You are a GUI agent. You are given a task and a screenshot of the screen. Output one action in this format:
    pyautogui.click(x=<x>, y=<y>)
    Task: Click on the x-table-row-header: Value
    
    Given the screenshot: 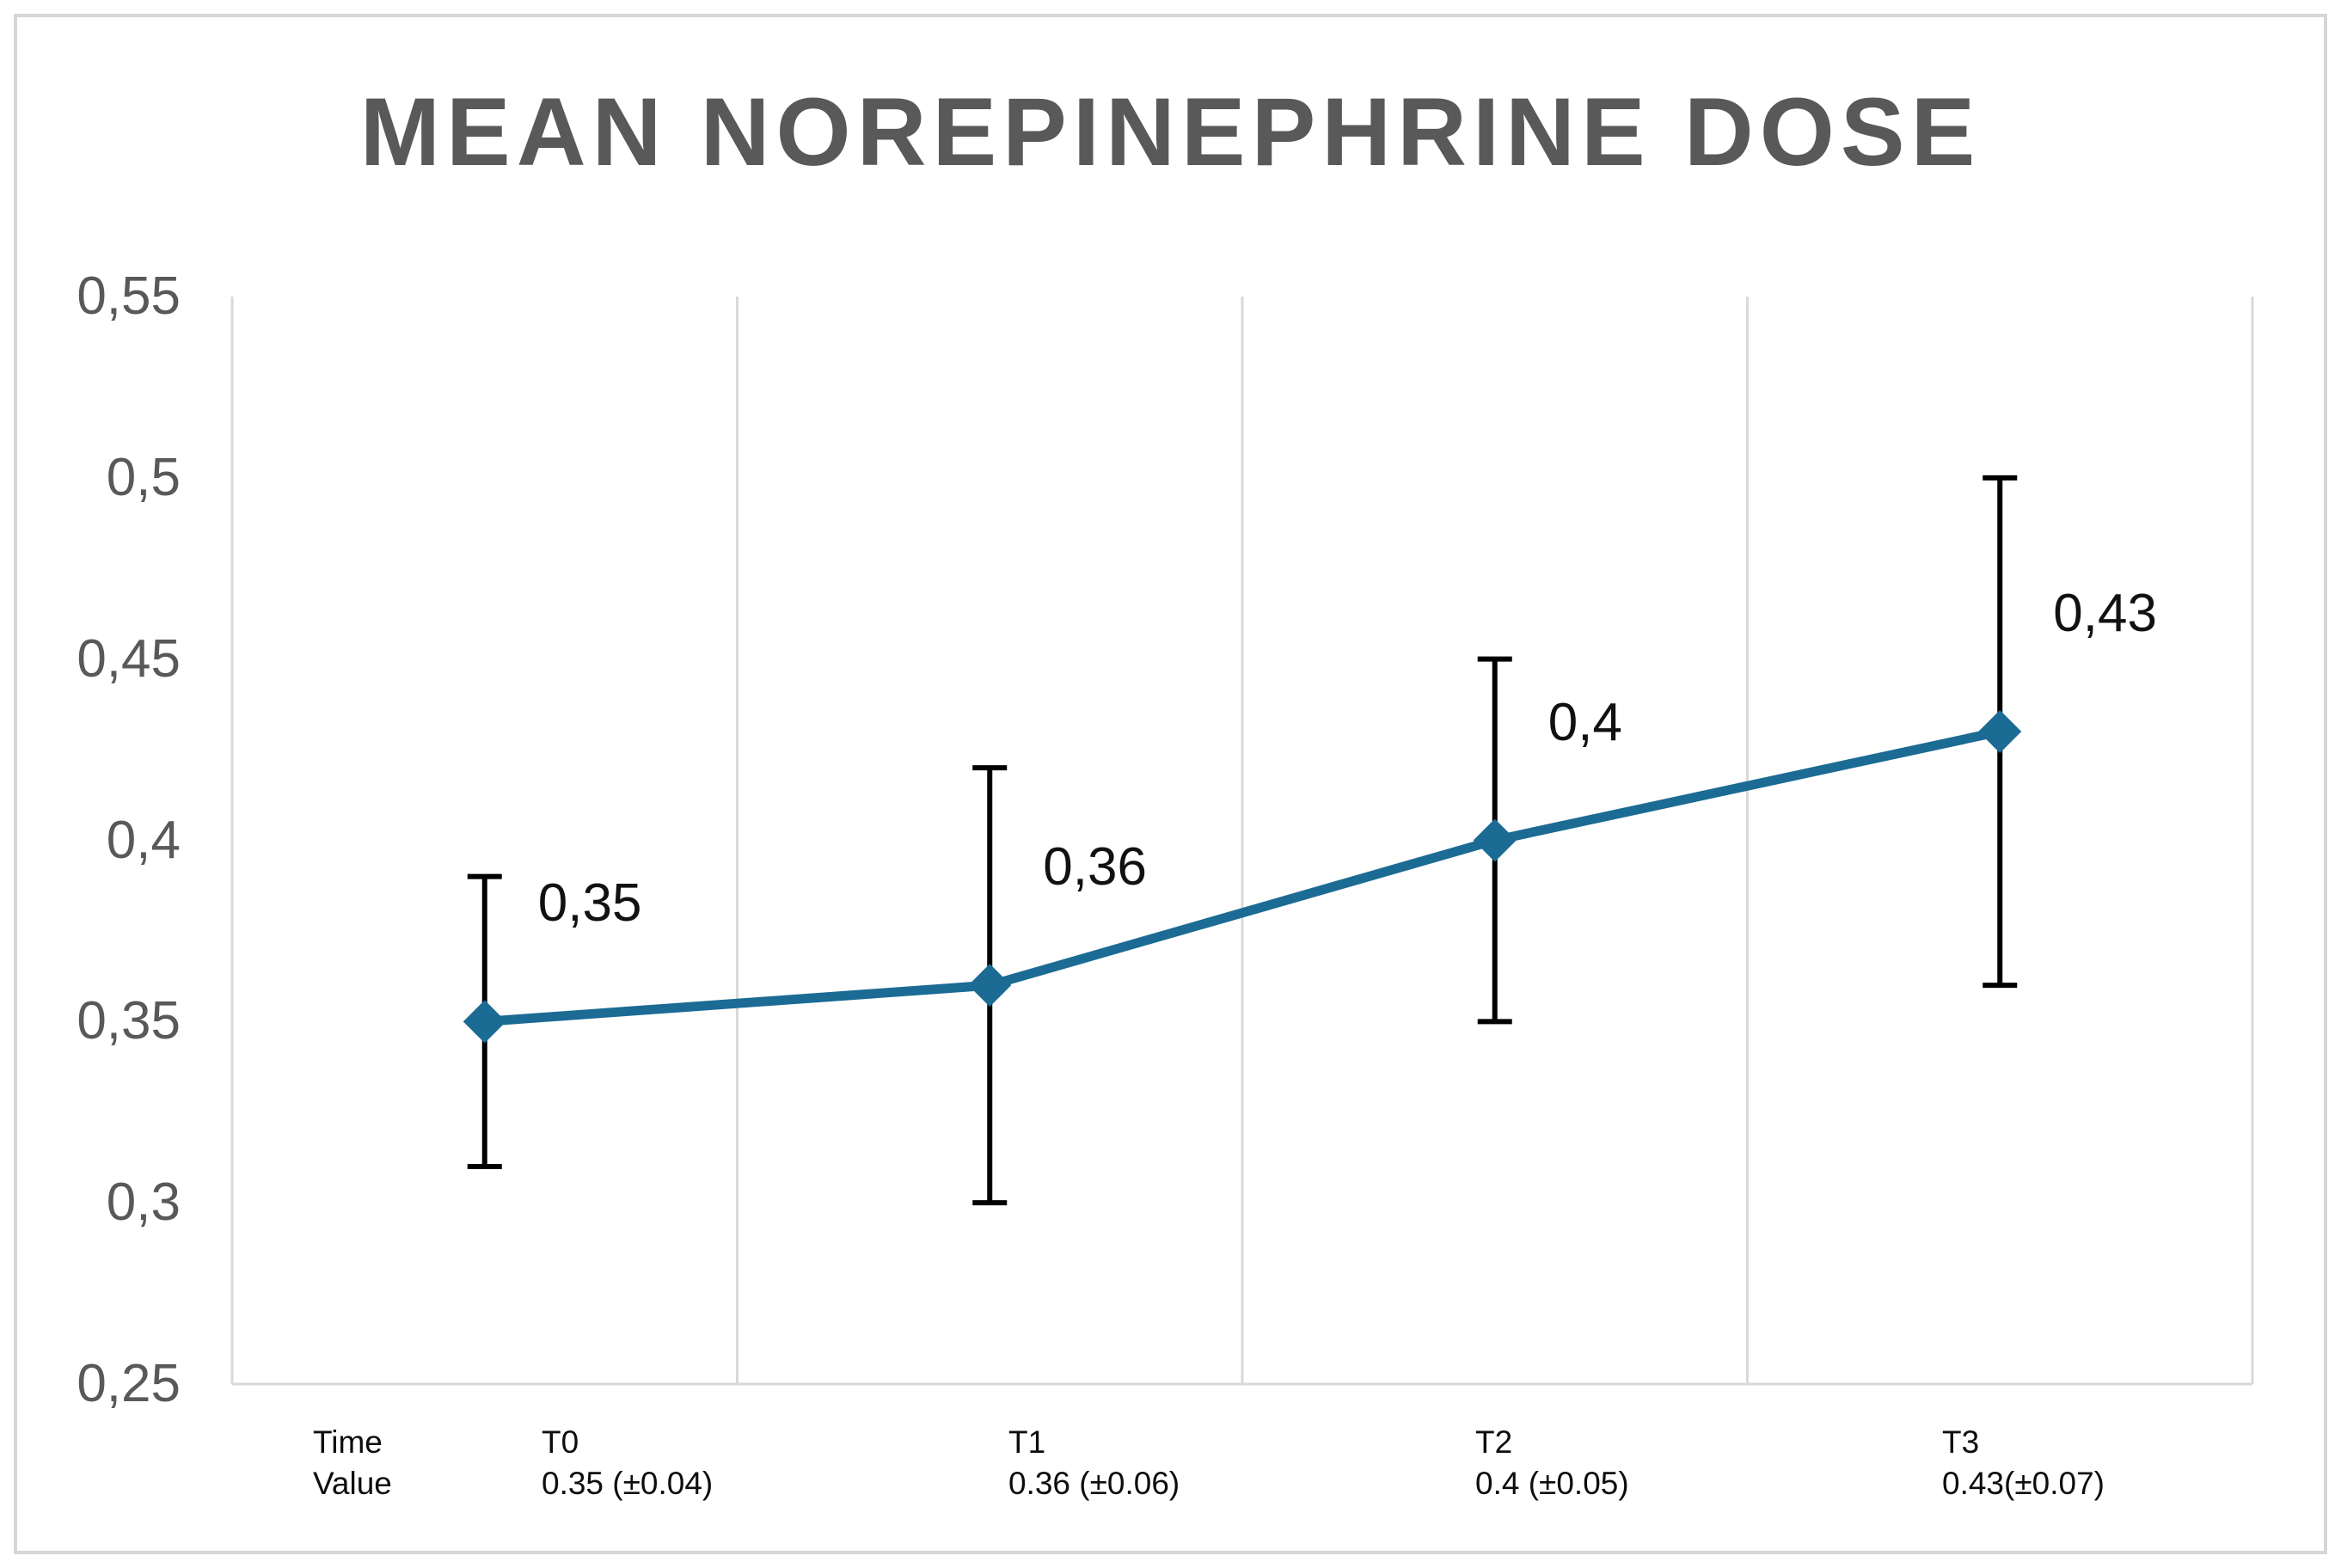 What is the action you would take?
    pyautogui.click(x=352, y=1483)
    